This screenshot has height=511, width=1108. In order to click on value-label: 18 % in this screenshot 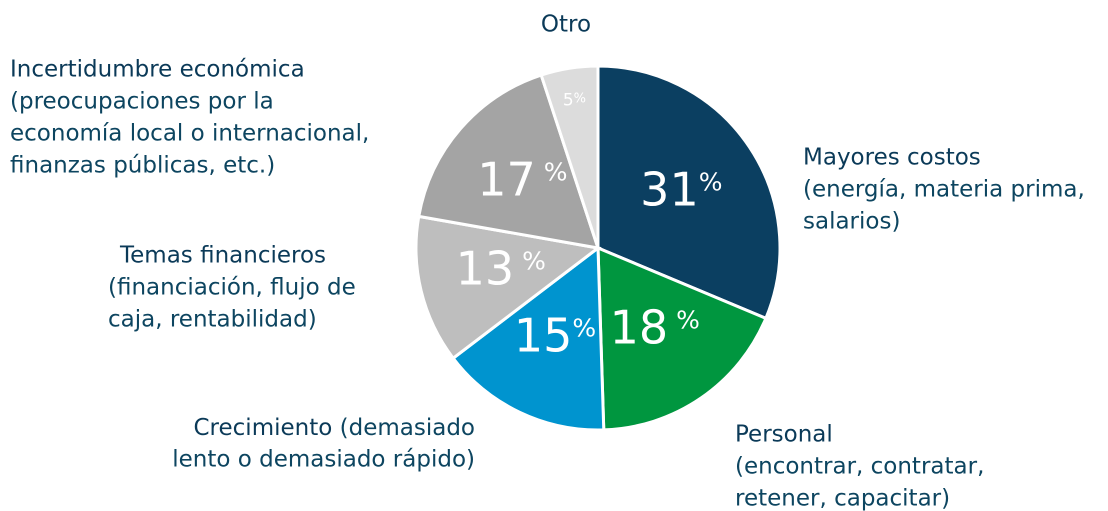, I will do `click(655, 327)`.